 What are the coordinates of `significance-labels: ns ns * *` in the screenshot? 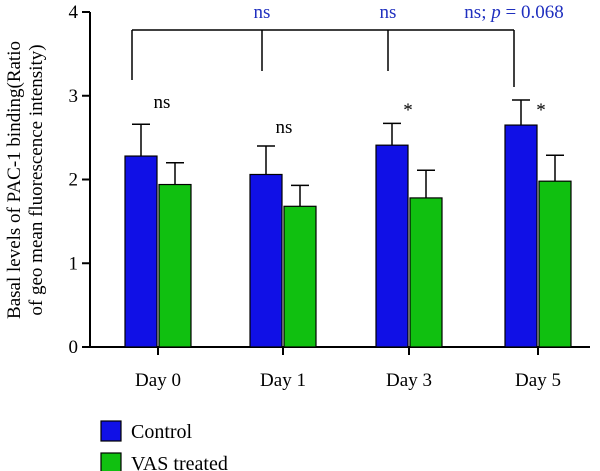 It's located at (350, 115).